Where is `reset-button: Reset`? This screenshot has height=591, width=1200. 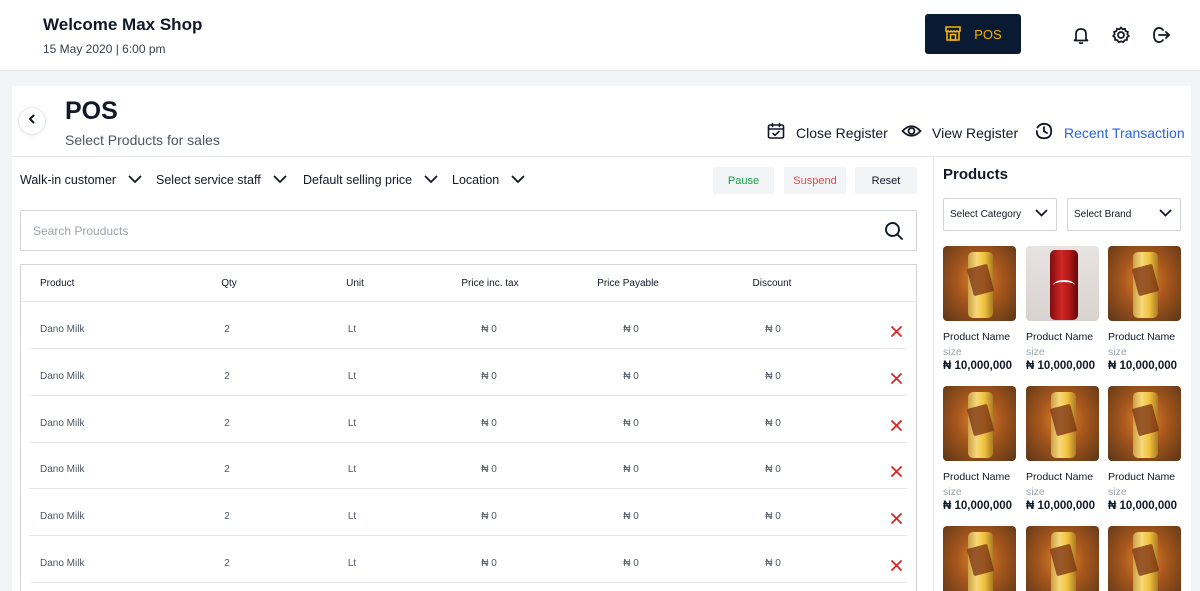 reset-button: Reset is located at coordinates (886, 180).